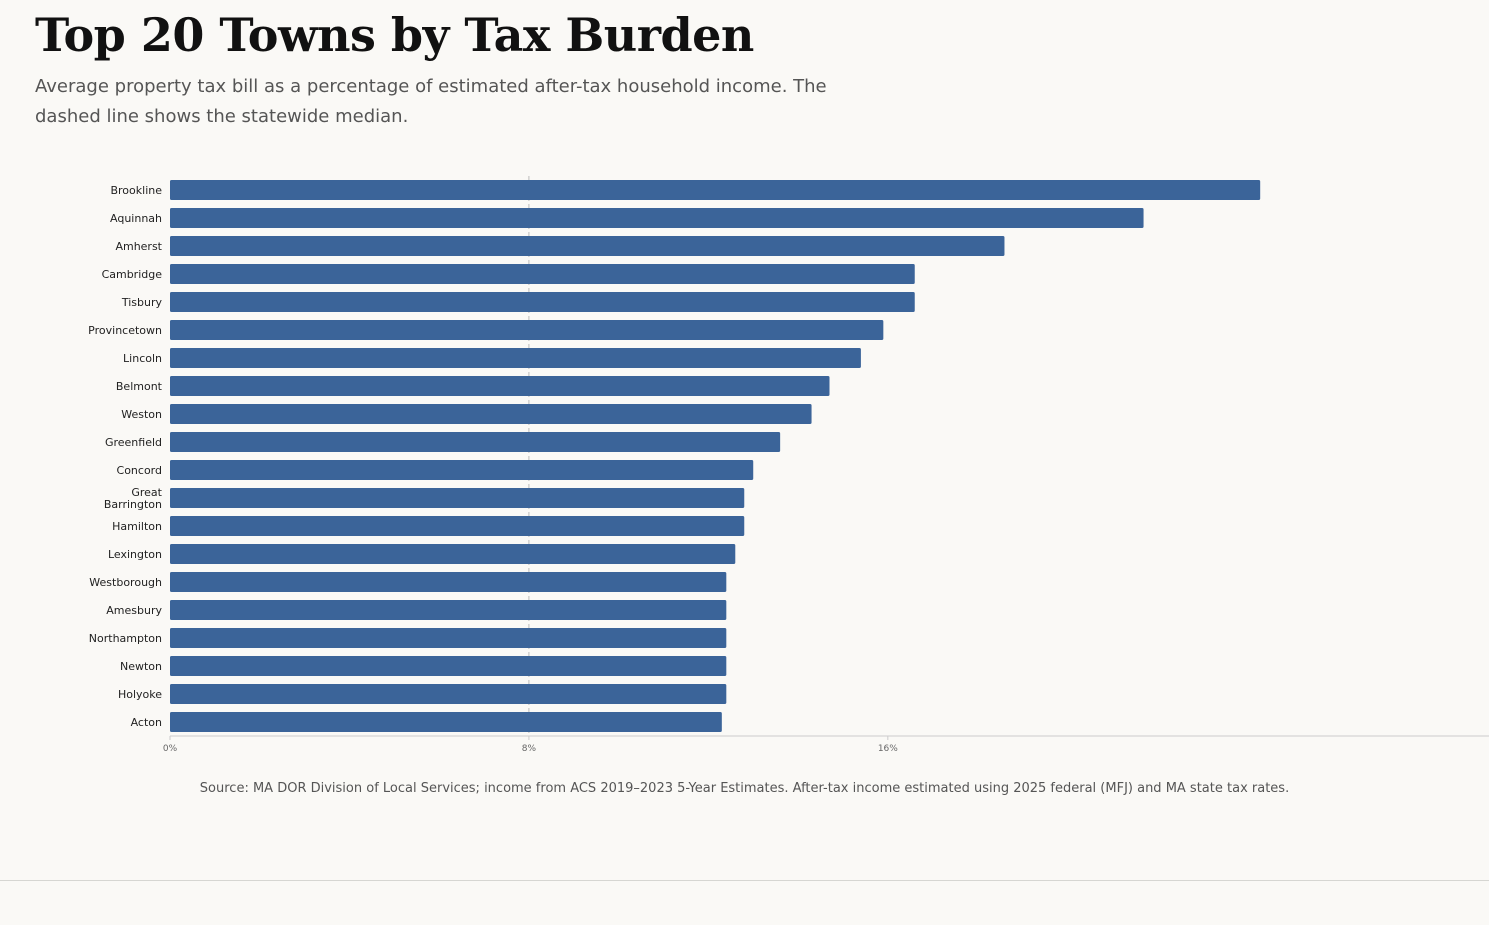  Describe the element at coordinates (542, 274) in the screenshot. I see `bar-cambridge` at that location.